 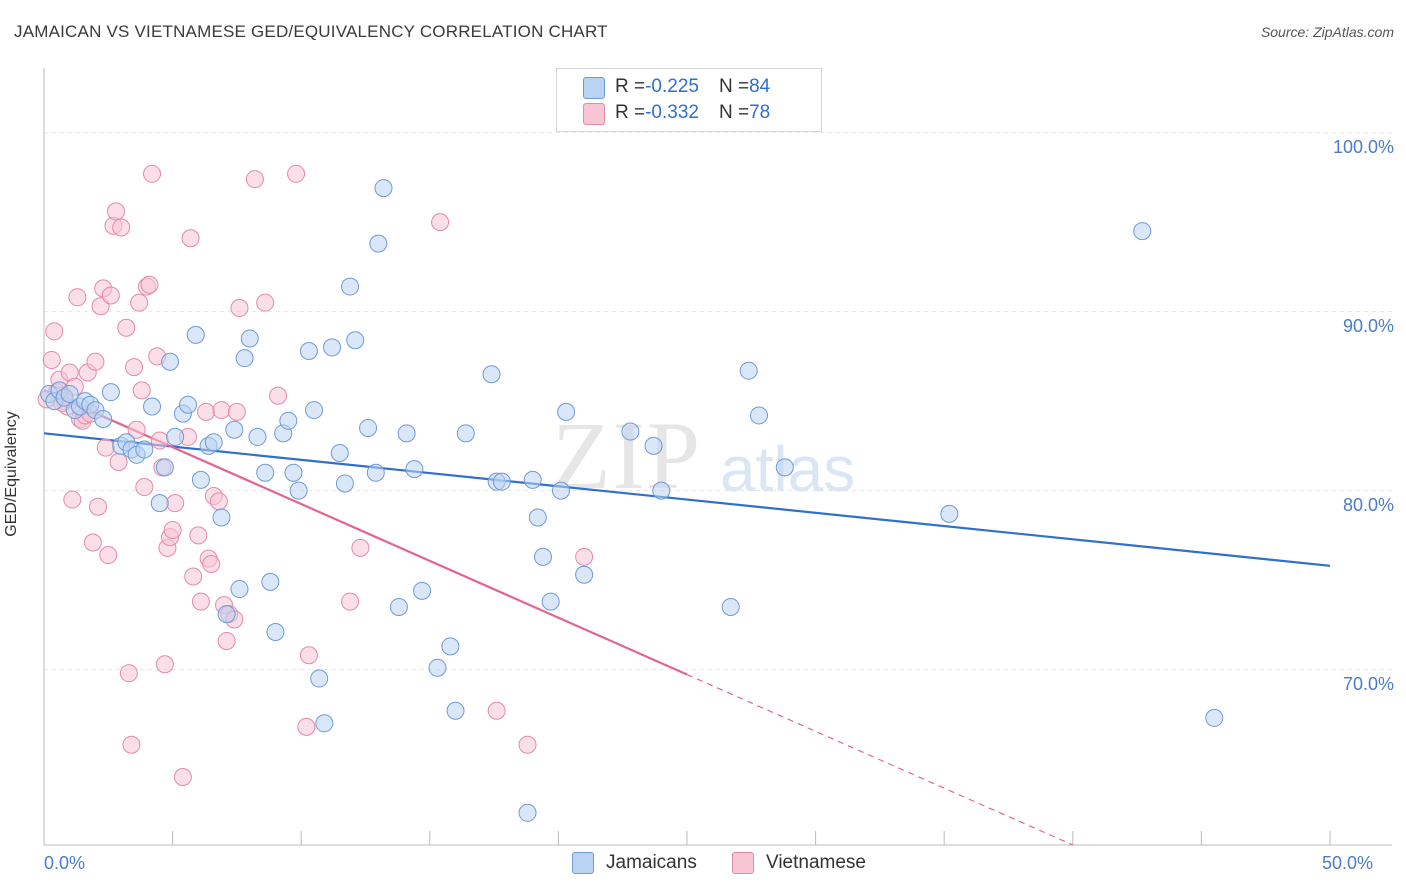 What do you see at coordinates (880, 759) in the screenshot?
I see `vietnamese-trend-extension` at bounding box center [880, 759].